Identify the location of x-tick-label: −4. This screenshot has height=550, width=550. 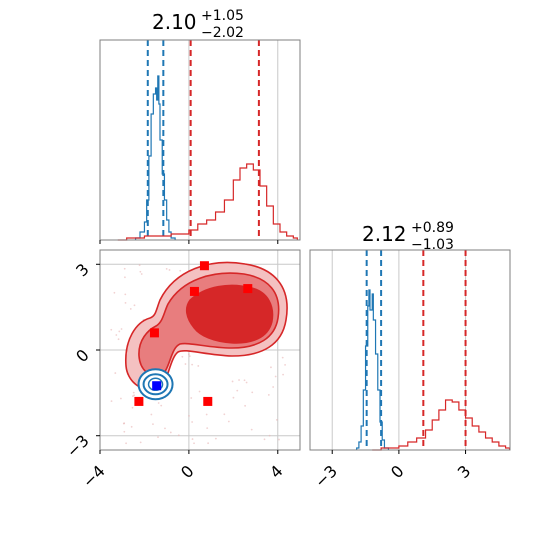
(94, 476).